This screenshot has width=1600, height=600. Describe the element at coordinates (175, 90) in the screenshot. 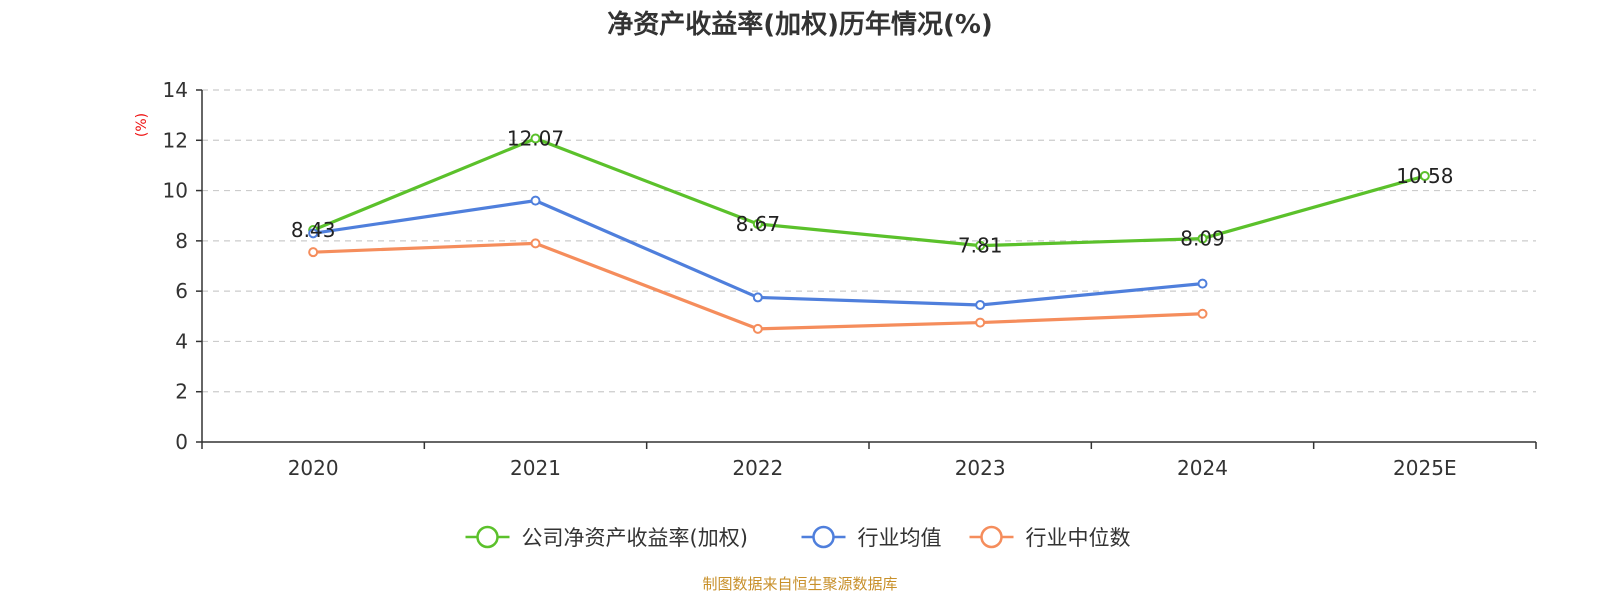

I see `y-tick-label: 14` at that location.